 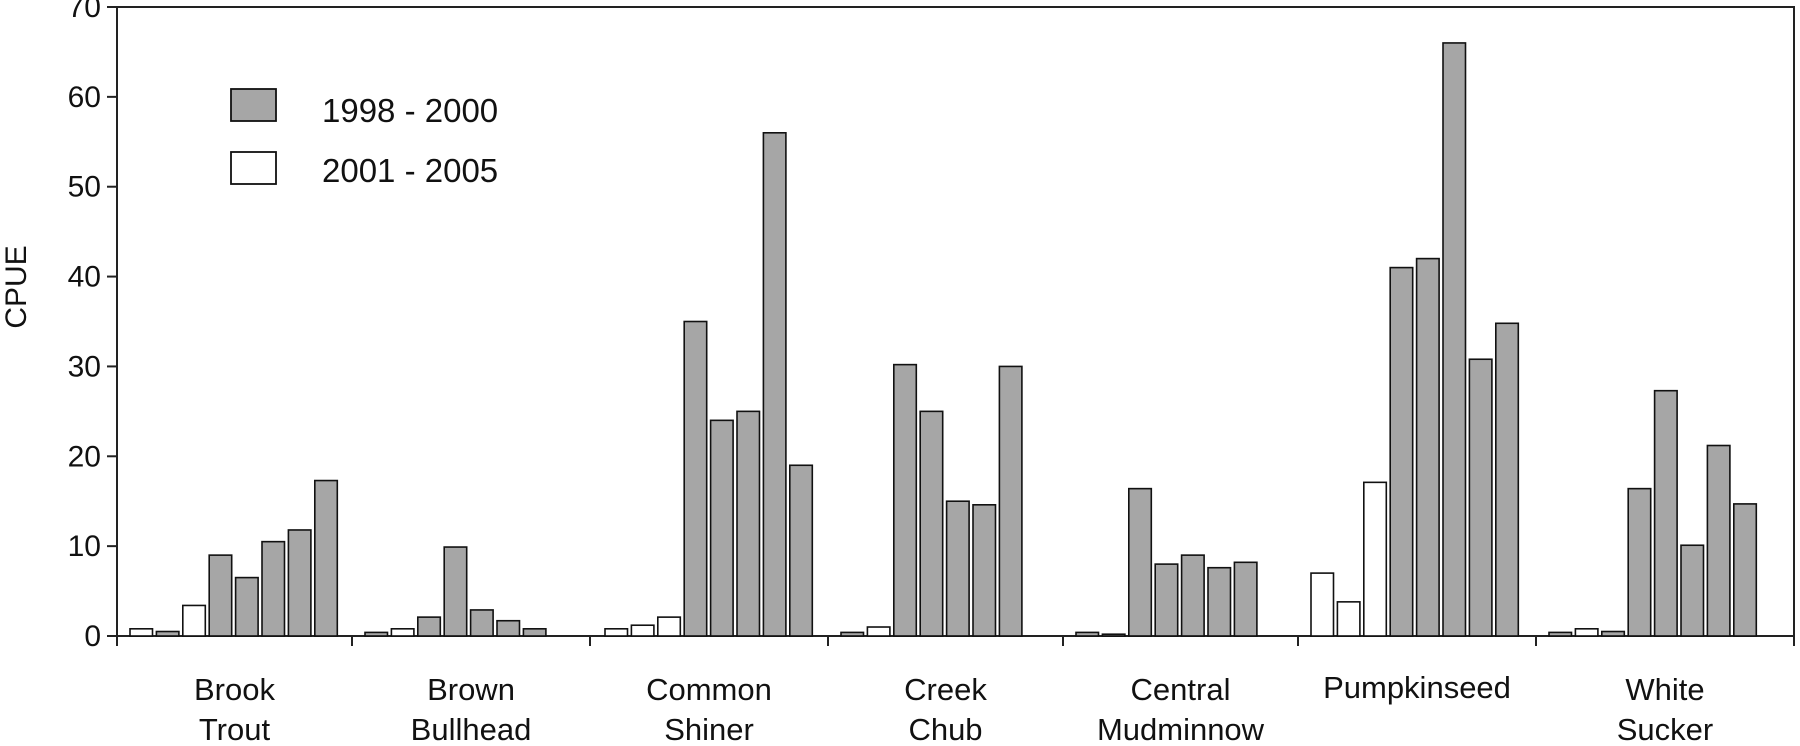 I want to click on y-tick-label: 0, so click(x=92, y=636).